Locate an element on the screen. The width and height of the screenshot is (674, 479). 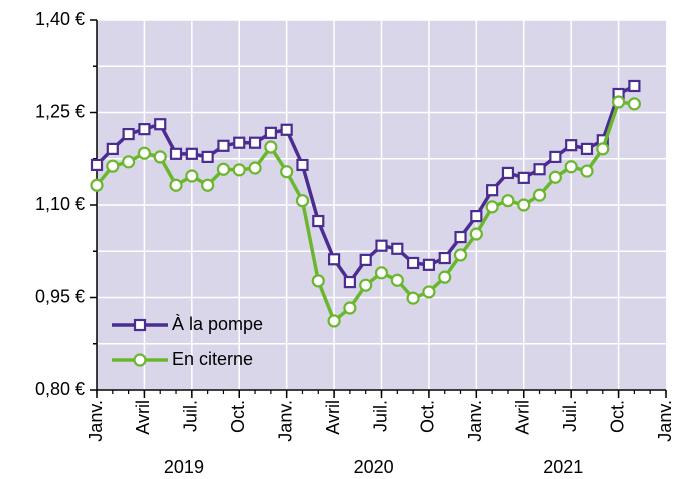
legend-label: À la pompe is located at coordinates (217, 324).